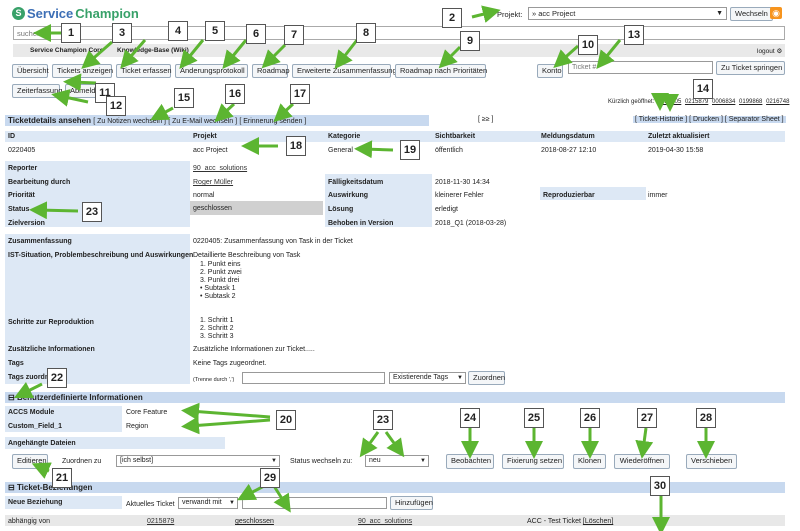 The width and height of the screenshot is (800, 531). I want to click on annotation-badge: 29, so click(270, 478).